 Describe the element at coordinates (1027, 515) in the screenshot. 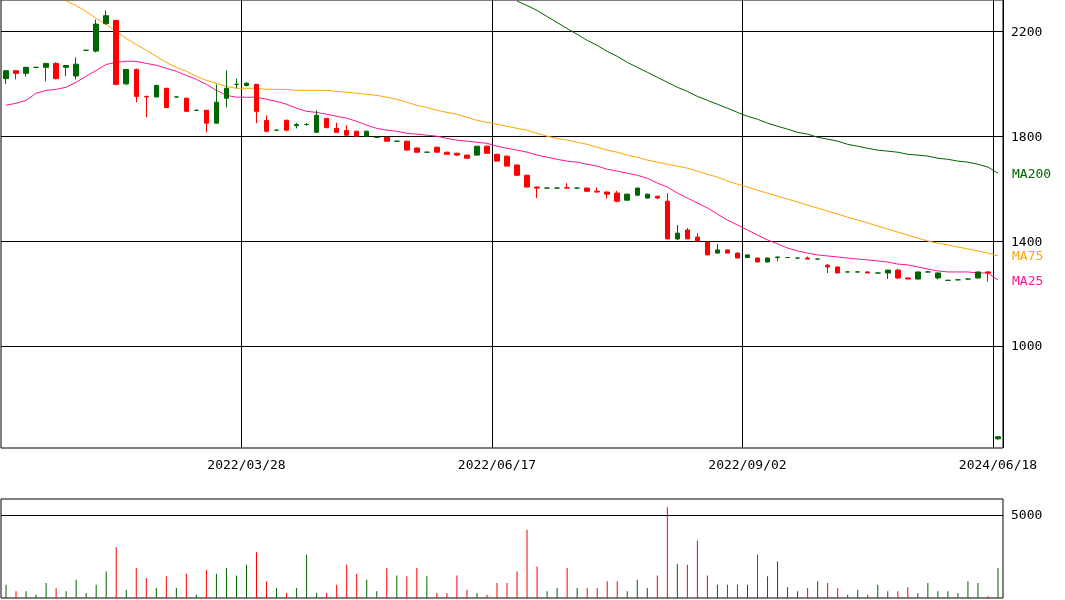

I see `y-tick-label: 5000` at that location.